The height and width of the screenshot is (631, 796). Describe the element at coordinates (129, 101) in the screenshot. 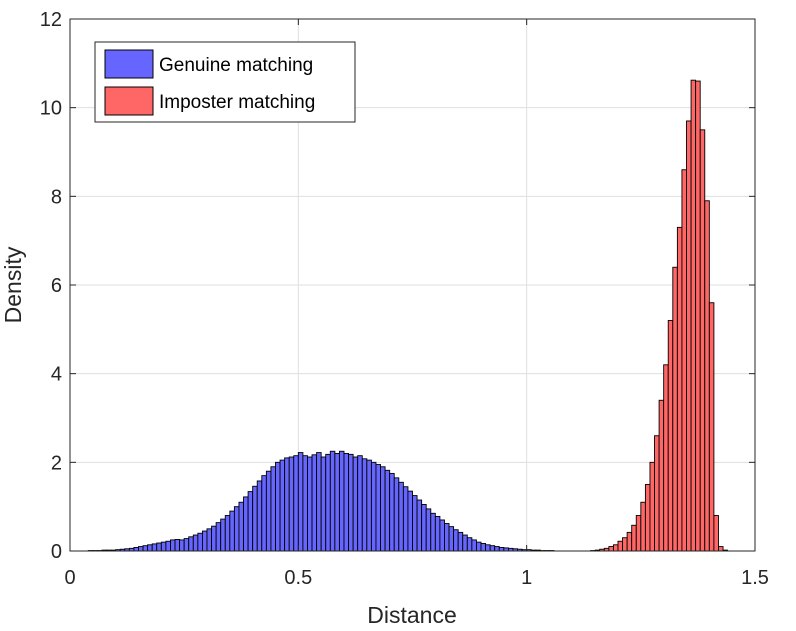

I see `legend-swatch-imposter` at that location.